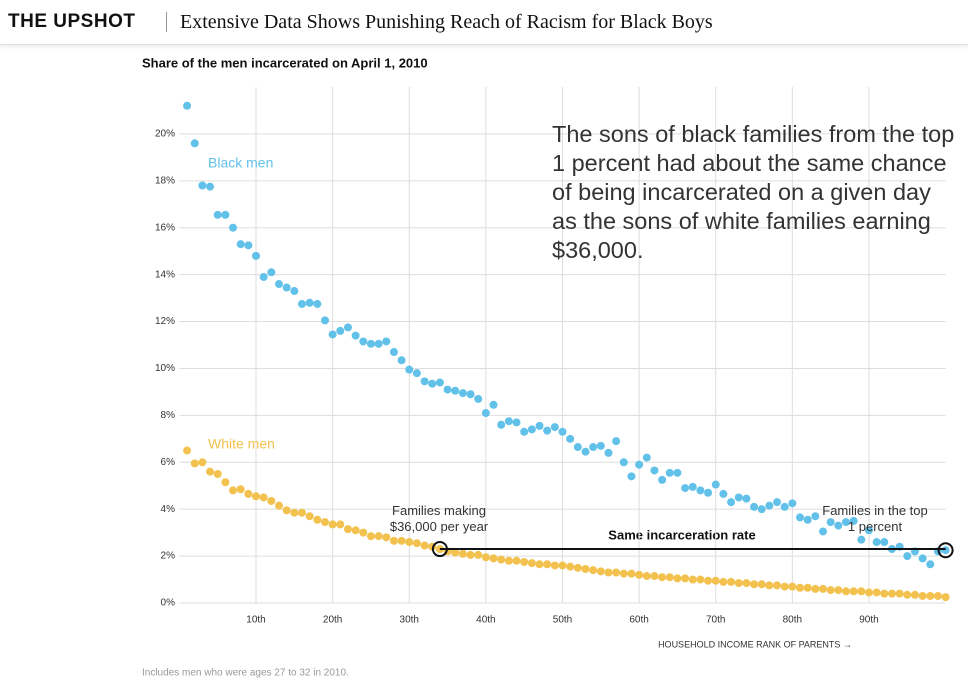 The height and width of the screenshot is (685, 968). I want to click on x-tick-label: 70th, so click(715, 620).